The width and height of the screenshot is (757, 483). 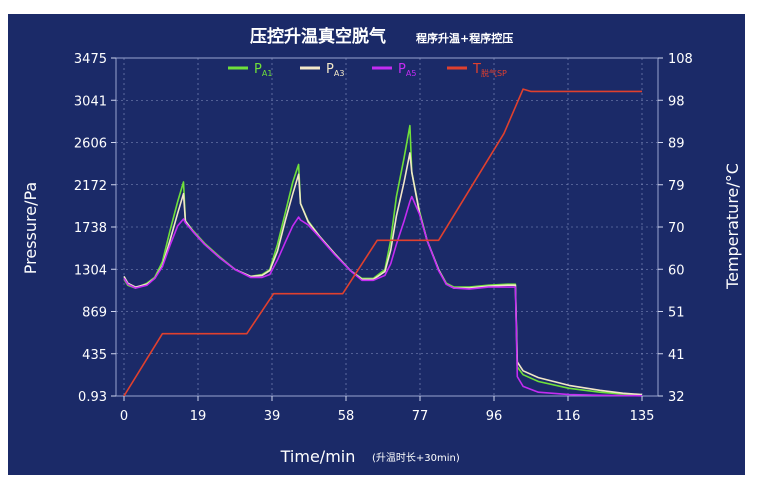 I want to click on y-left-tick-label: 2172, so click(x=90, y=186).